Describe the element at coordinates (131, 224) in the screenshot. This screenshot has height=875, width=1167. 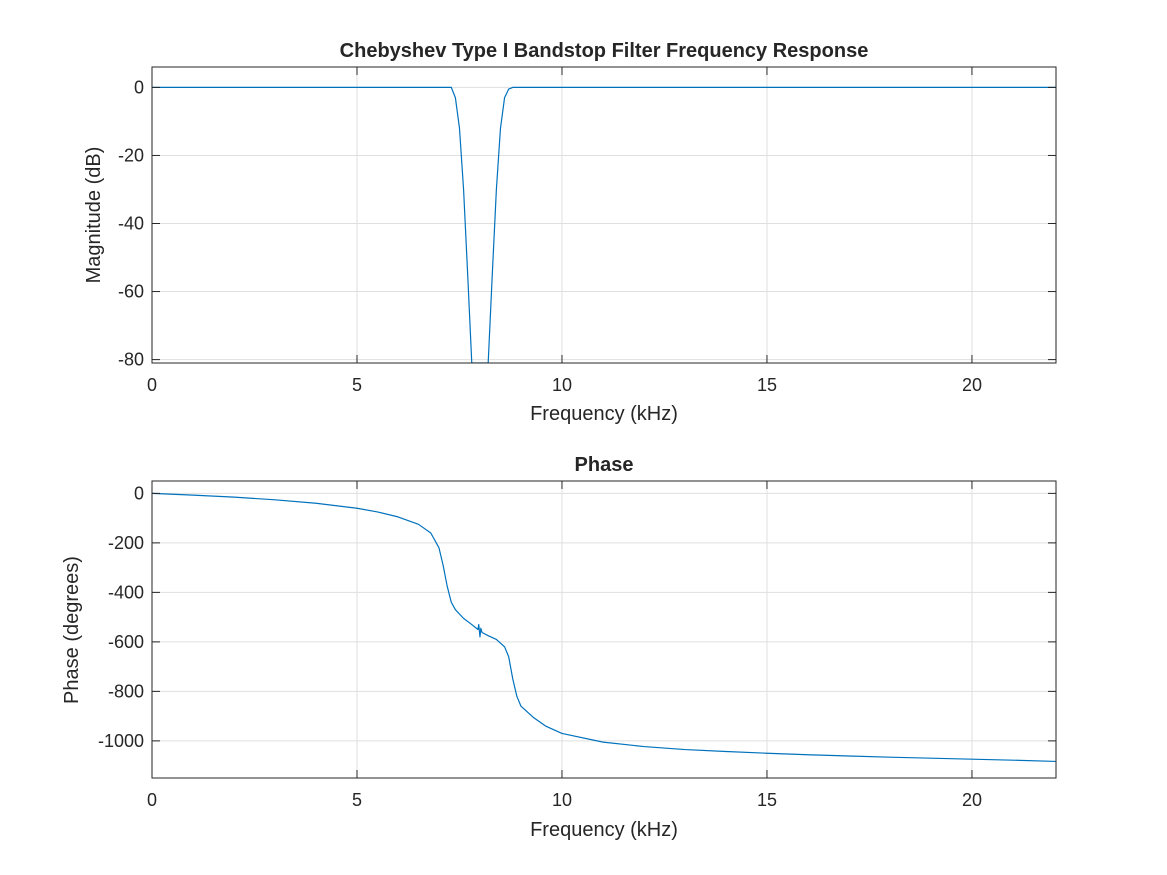
I see `magnitude-y-tick-label: -40` at that location.